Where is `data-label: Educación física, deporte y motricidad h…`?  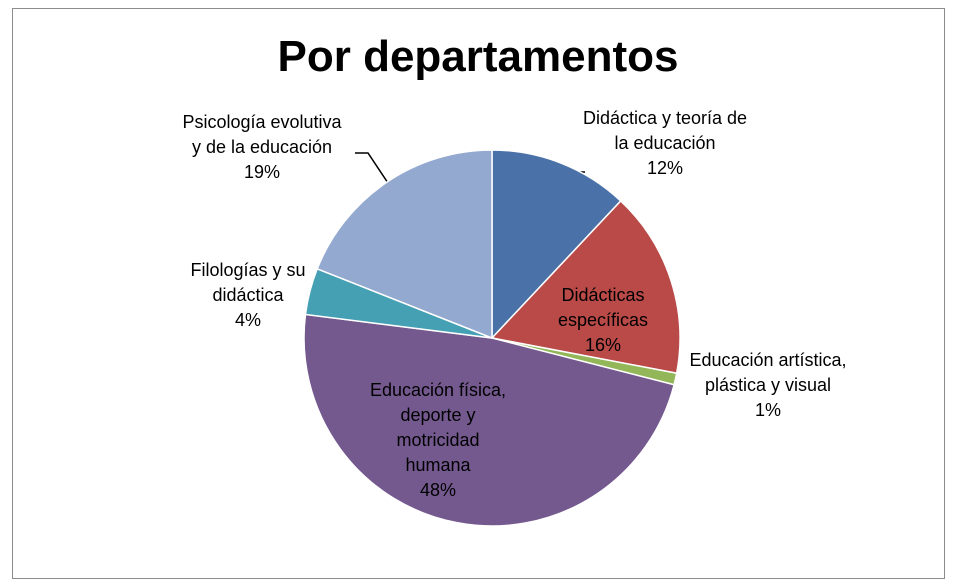 data-label: Educación física, deporte y motricidad h… is located at coordinates (438, 440).